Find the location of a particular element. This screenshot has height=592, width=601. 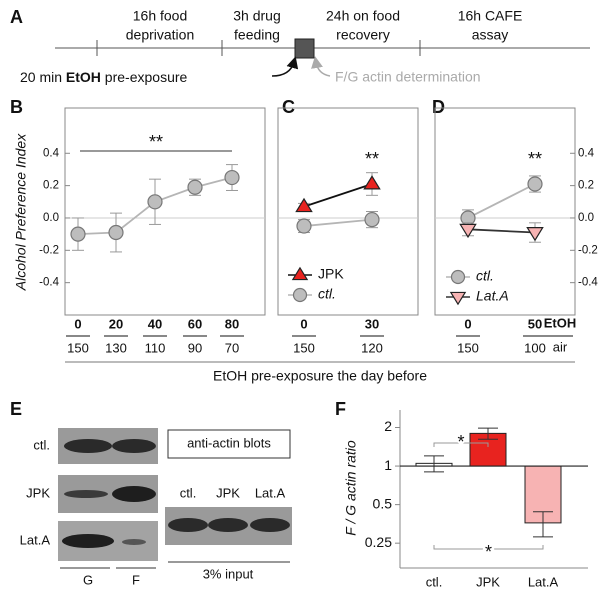

step: 16h food is located at coordinates (160, 16).